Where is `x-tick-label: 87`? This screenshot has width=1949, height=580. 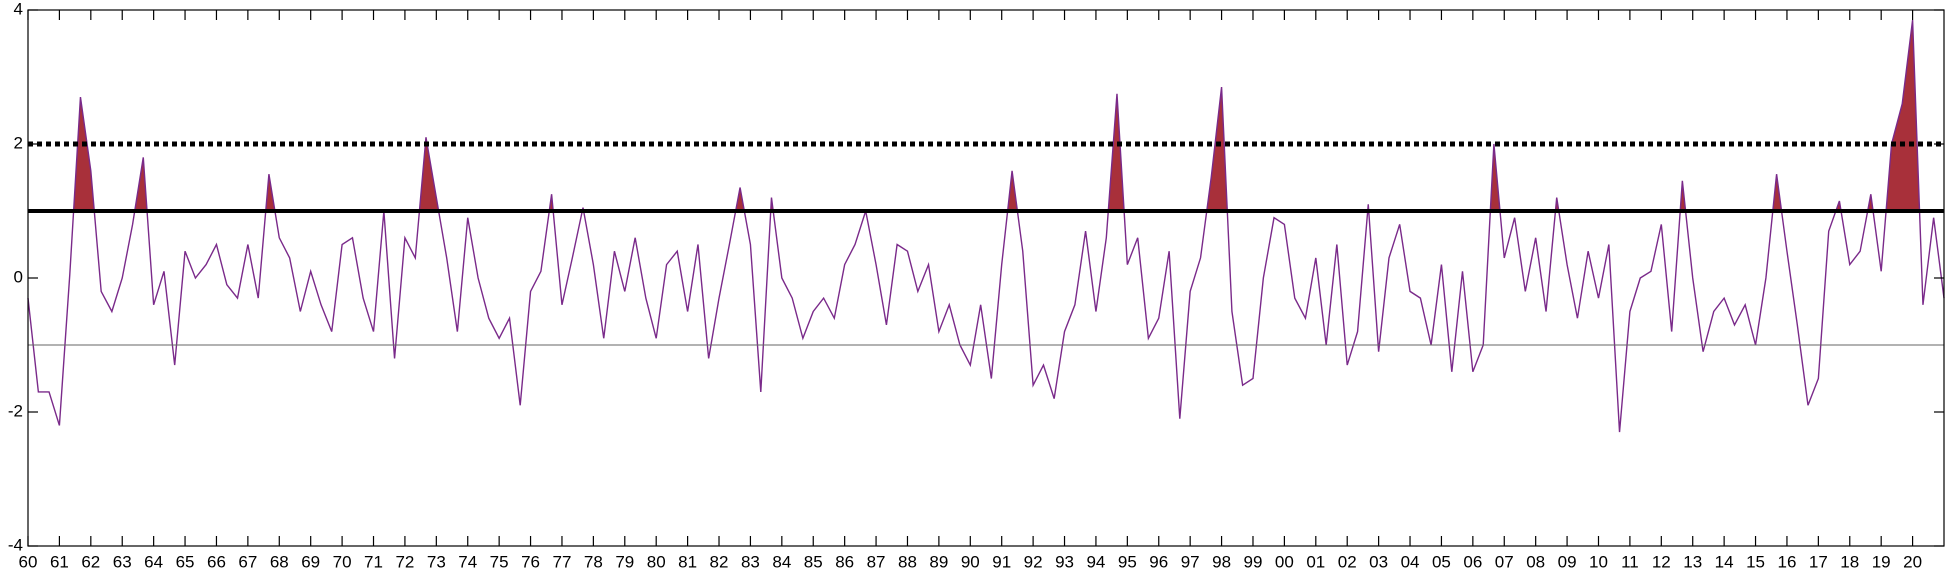
x-tick-label: 87 is located at coordinates (876, 561).